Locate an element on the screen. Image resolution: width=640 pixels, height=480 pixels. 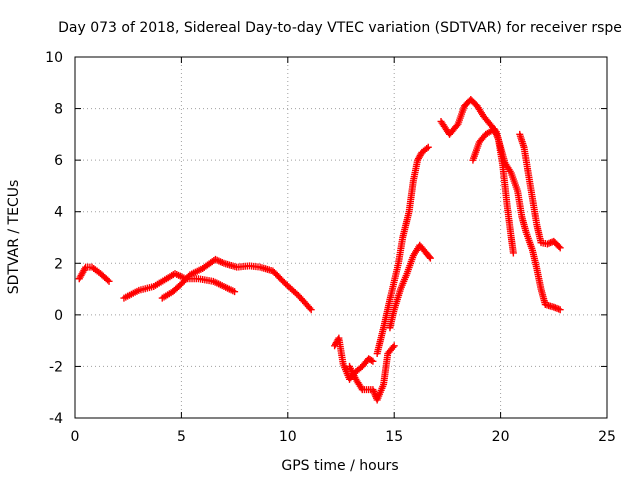
series-seg9 is located at coordinates (493, 191).